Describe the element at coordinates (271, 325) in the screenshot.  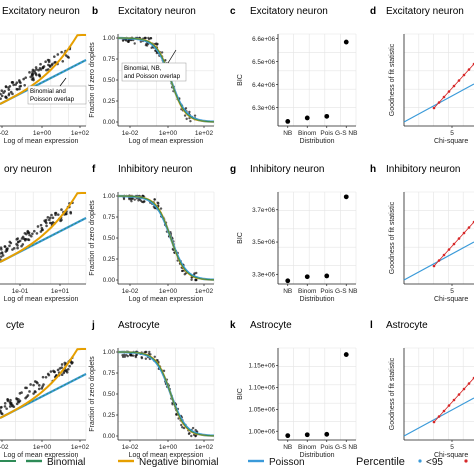
I see `panel-title: Astrocyte` at that location.